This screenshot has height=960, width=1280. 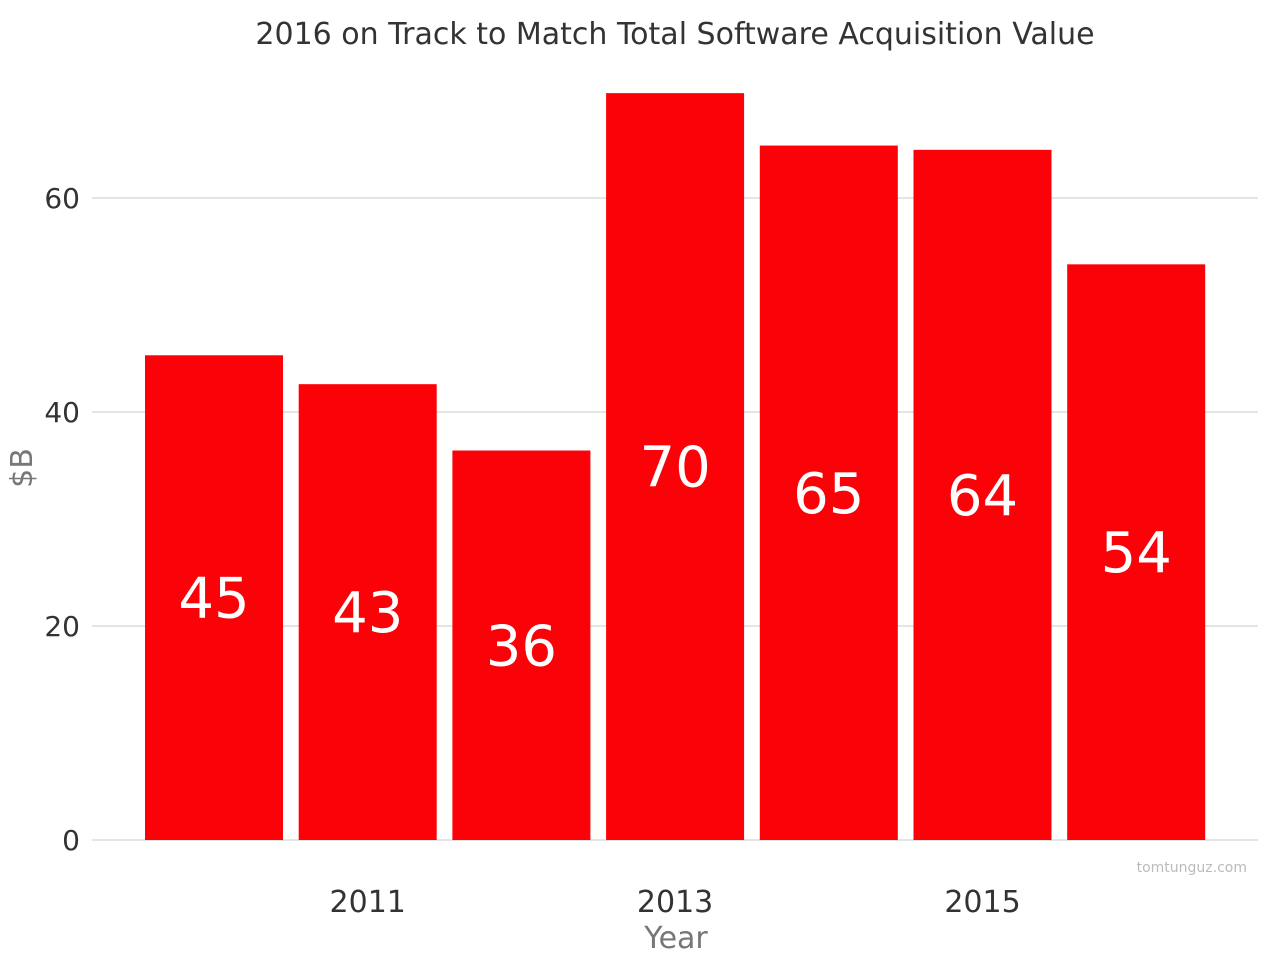 I want to click on data-label-2012: 36, so click(x=521, y=646).